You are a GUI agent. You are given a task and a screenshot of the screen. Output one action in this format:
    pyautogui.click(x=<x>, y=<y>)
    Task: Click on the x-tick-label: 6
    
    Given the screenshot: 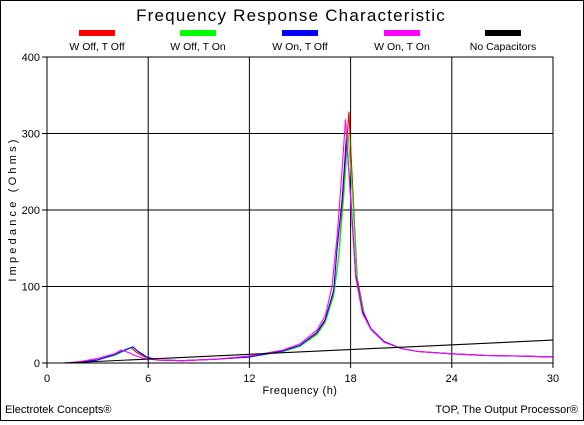 What is the action you would take?
    pyautogui.click(x=148, y=379)
    